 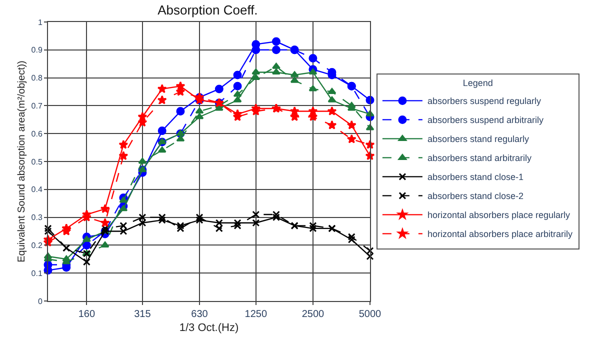 What do you see at coordinates (500, 234) in the screenshot?
I see `legend-label: horizontal absorbers place arbitrarily` at bounding box center [500, 234].